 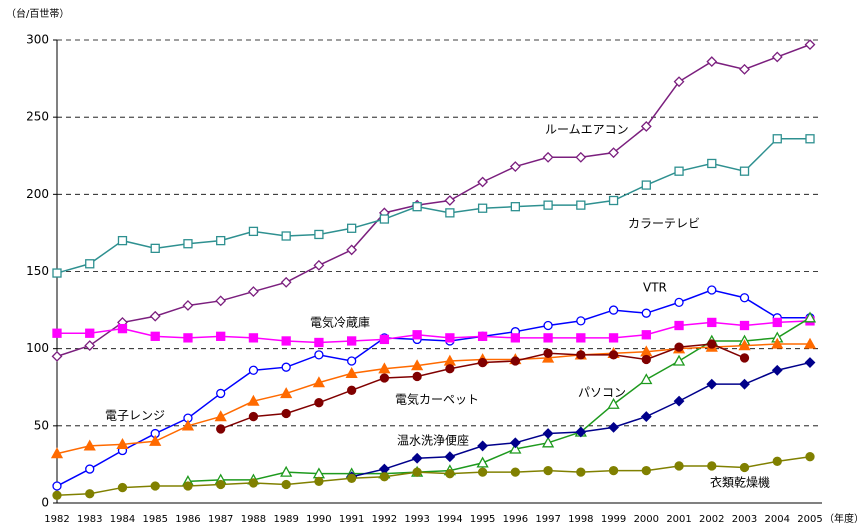 What do you see at coordinates (777, 519) in the screenshot?
I see `x-tick-label: 2004` at bounding box center [777, 519].